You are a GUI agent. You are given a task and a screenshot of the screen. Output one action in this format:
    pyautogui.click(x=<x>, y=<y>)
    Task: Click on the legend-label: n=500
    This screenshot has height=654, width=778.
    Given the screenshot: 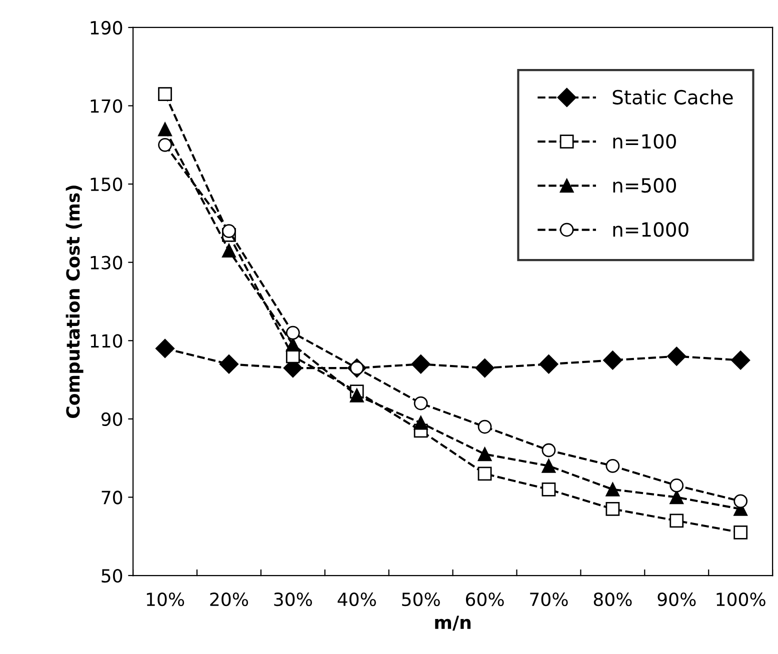 What is the action you would take?
    pyautogui.click(x=644, y=185)
    